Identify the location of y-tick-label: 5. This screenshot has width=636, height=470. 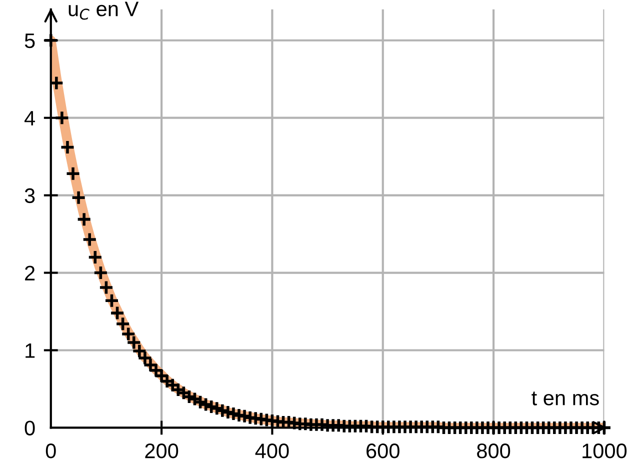
(29, 41).